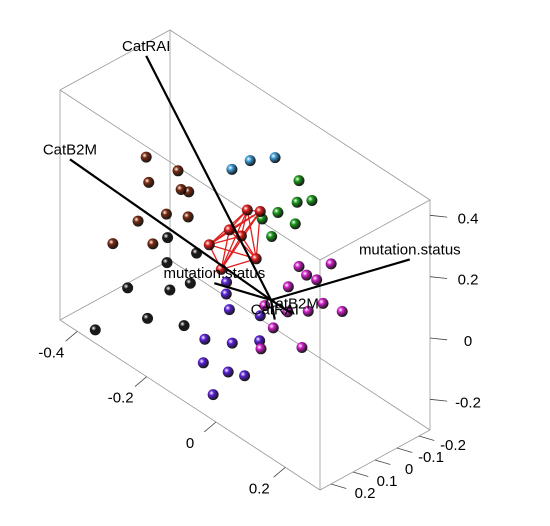 The height and width of the screenshot is (526, 550). Describe the element at coordinates (431, 457) in the screenshot. I see `tick-label: -0.1` at that location.